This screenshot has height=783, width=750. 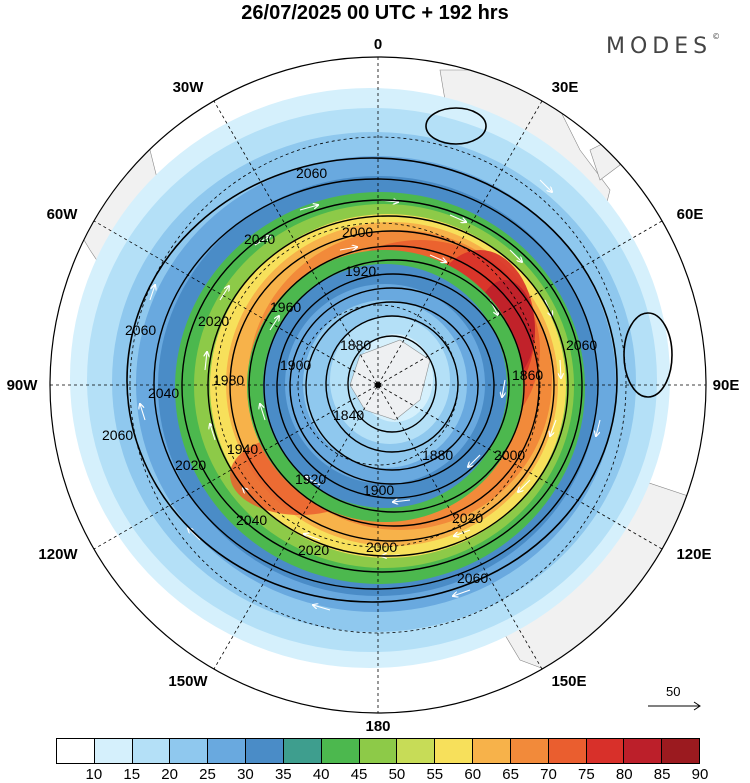 I want to click on contour-label: 1920, so click(x=310, y=479).